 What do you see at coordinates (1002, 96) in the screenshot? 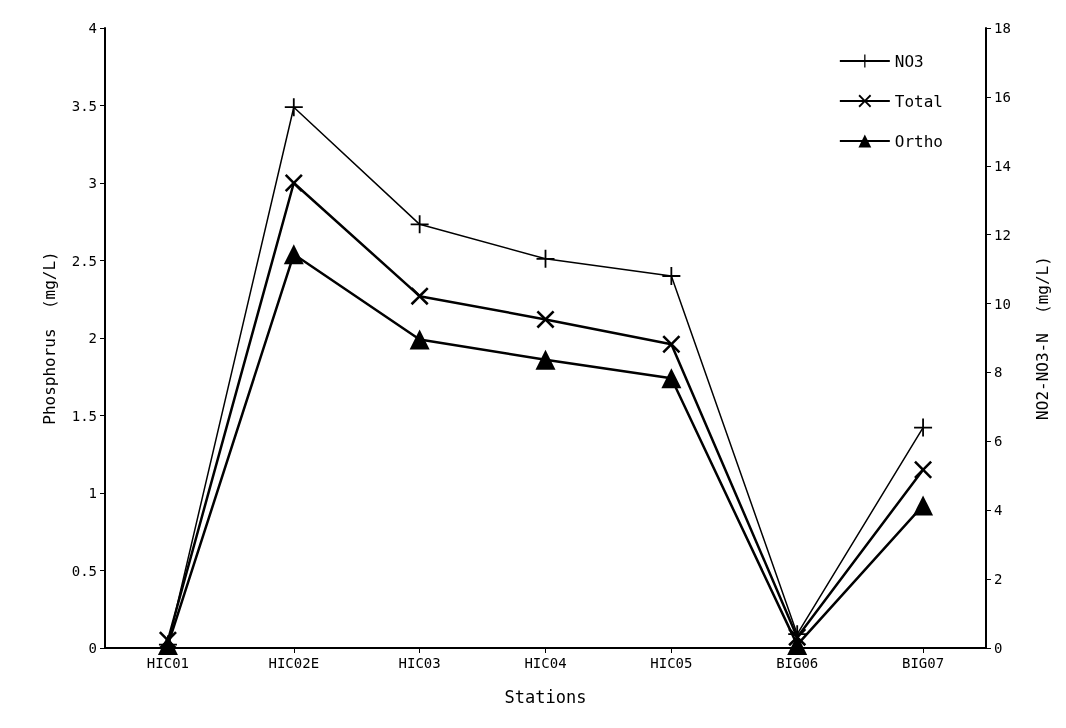
I see `y2-tick-label: 16` at bounding box center [1002, 96].